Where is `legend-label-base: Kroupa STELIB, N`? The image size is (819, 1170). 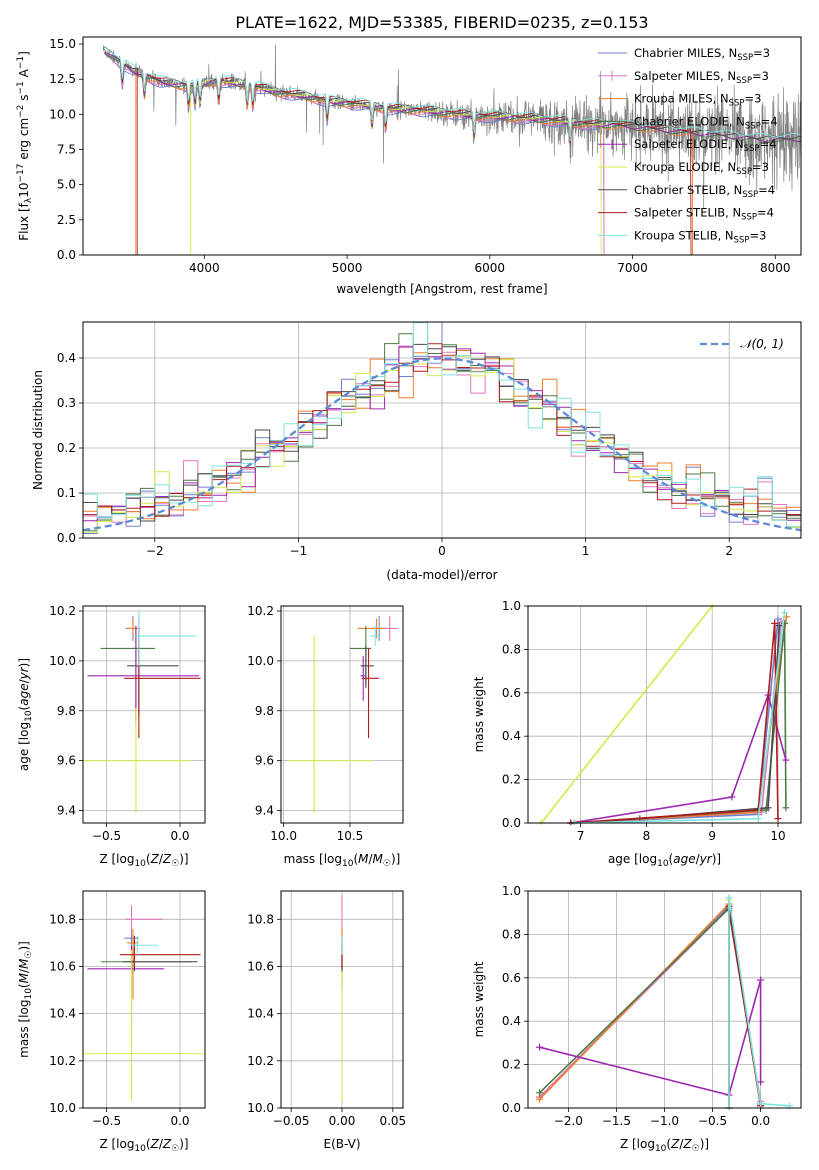
legend-label-base: Kroupa STELIB, N is located at coordinates (684, 235).